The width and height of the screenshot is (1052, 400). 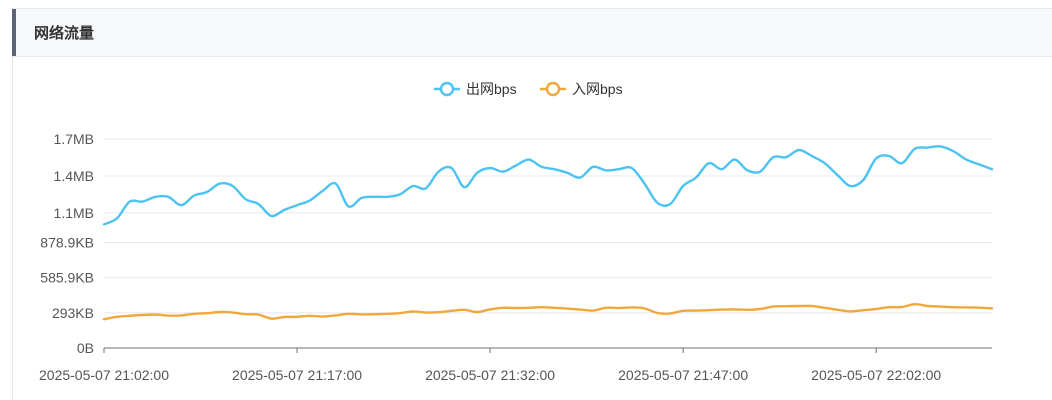 What do you see at coordinates (14, 32) in the screenshot?
I see `panel-header-accent` at bounding box center [14, 32].